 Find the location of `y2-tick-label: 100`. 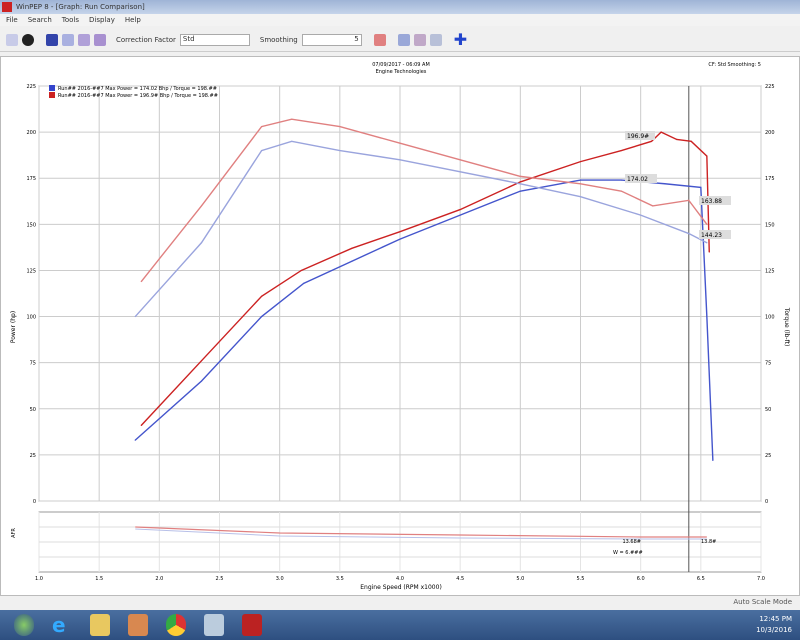

y2-tick-label: 100 is located at coordinates (770, 318).